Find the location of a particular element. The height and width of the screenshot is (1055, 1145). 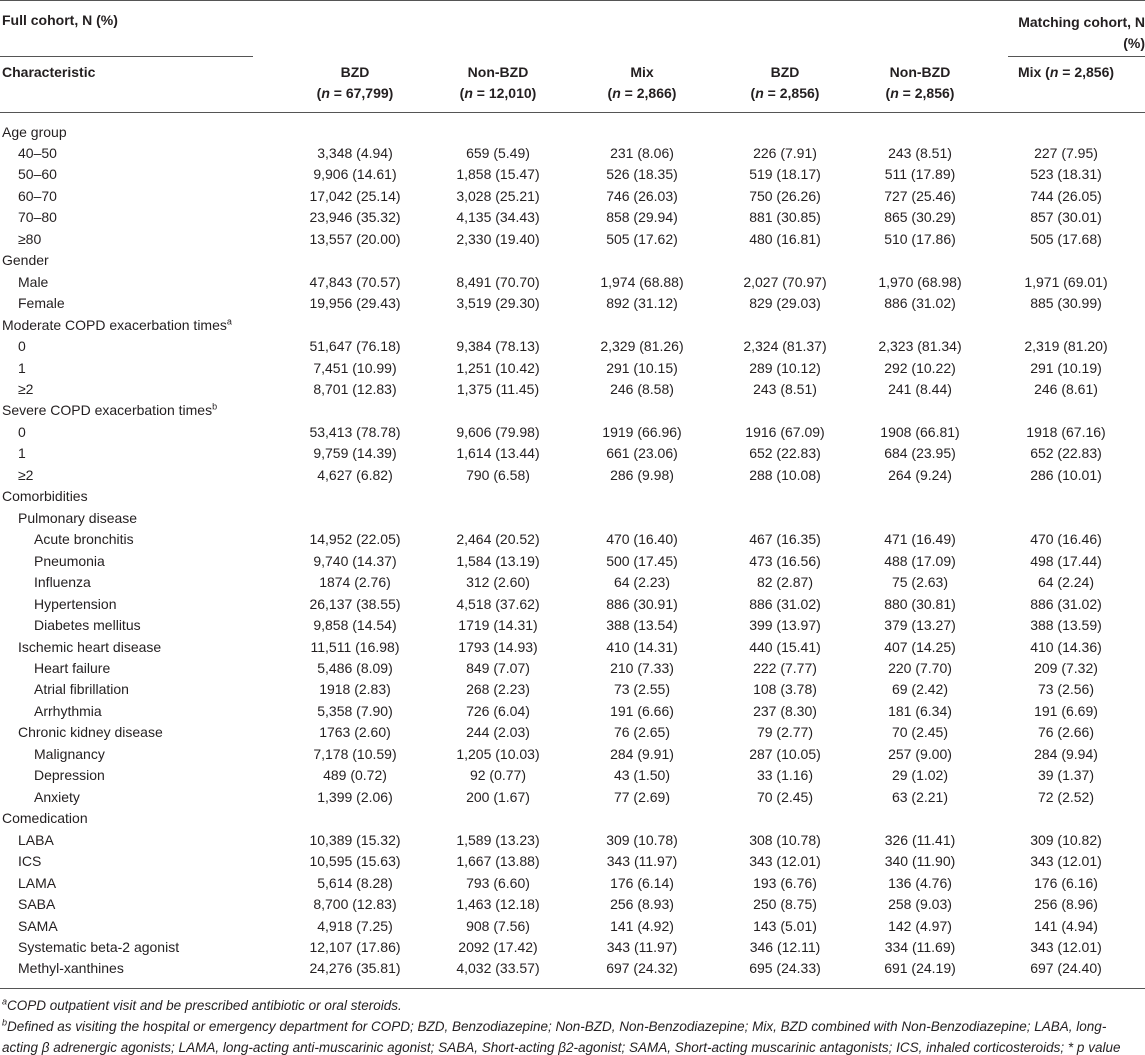

cell-value: 2092 (17.42) is located at coordinates (498, 946).